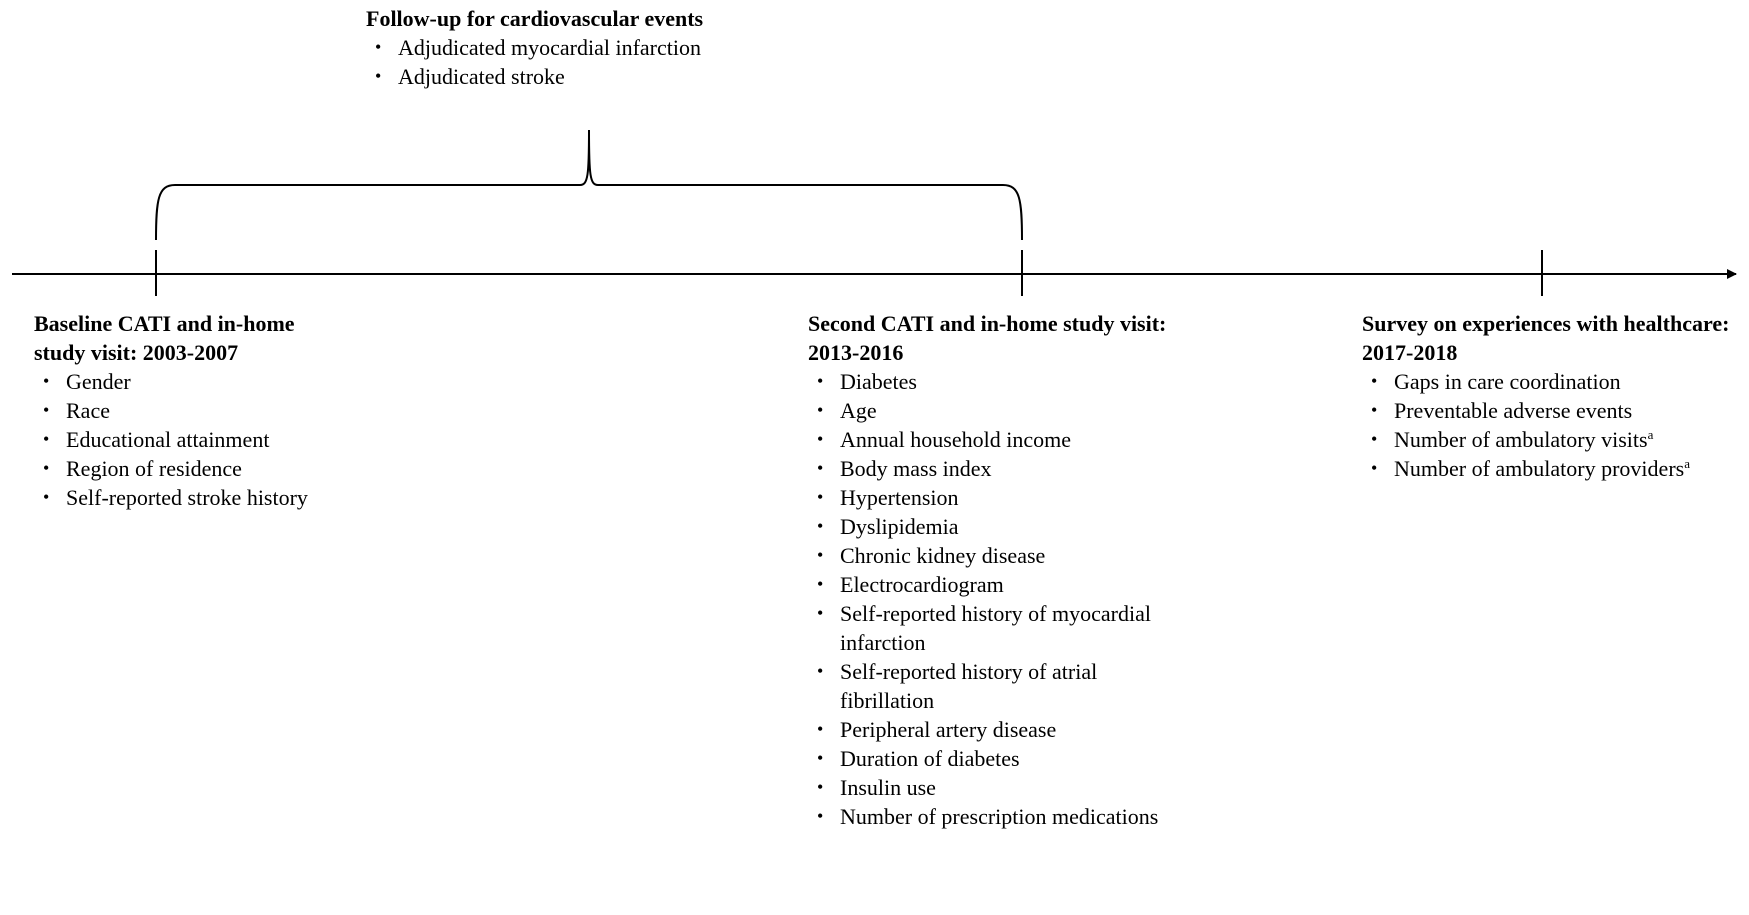  I want to click on follow-up-brace, so click(589, 185).